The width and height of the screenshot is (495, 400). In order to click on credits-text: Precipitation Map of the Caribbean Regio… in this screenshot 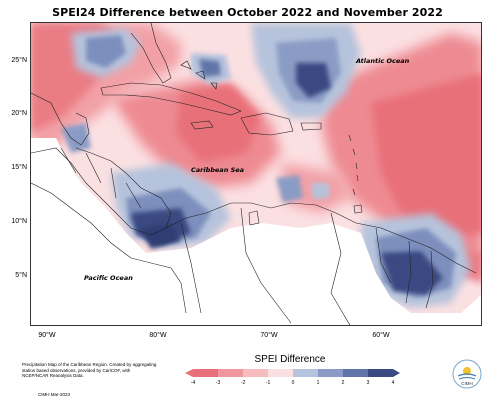, I will do `click(89, 370)`.